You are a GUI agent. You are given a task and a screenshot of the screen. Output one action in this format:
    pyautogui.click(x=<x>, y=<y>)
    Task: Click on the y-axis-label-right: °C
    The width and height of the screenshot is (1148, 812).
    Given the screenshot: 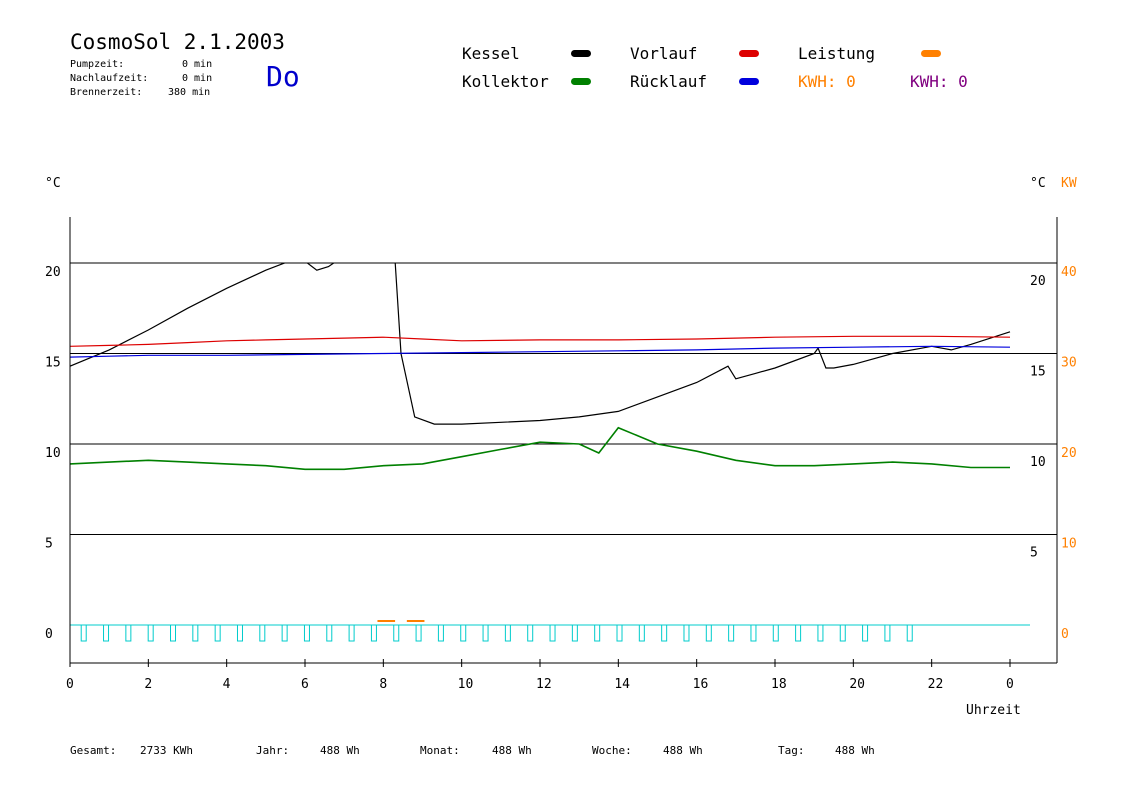 What is the action you would take?
    pyautogui.click(x=1038, y=183)
    